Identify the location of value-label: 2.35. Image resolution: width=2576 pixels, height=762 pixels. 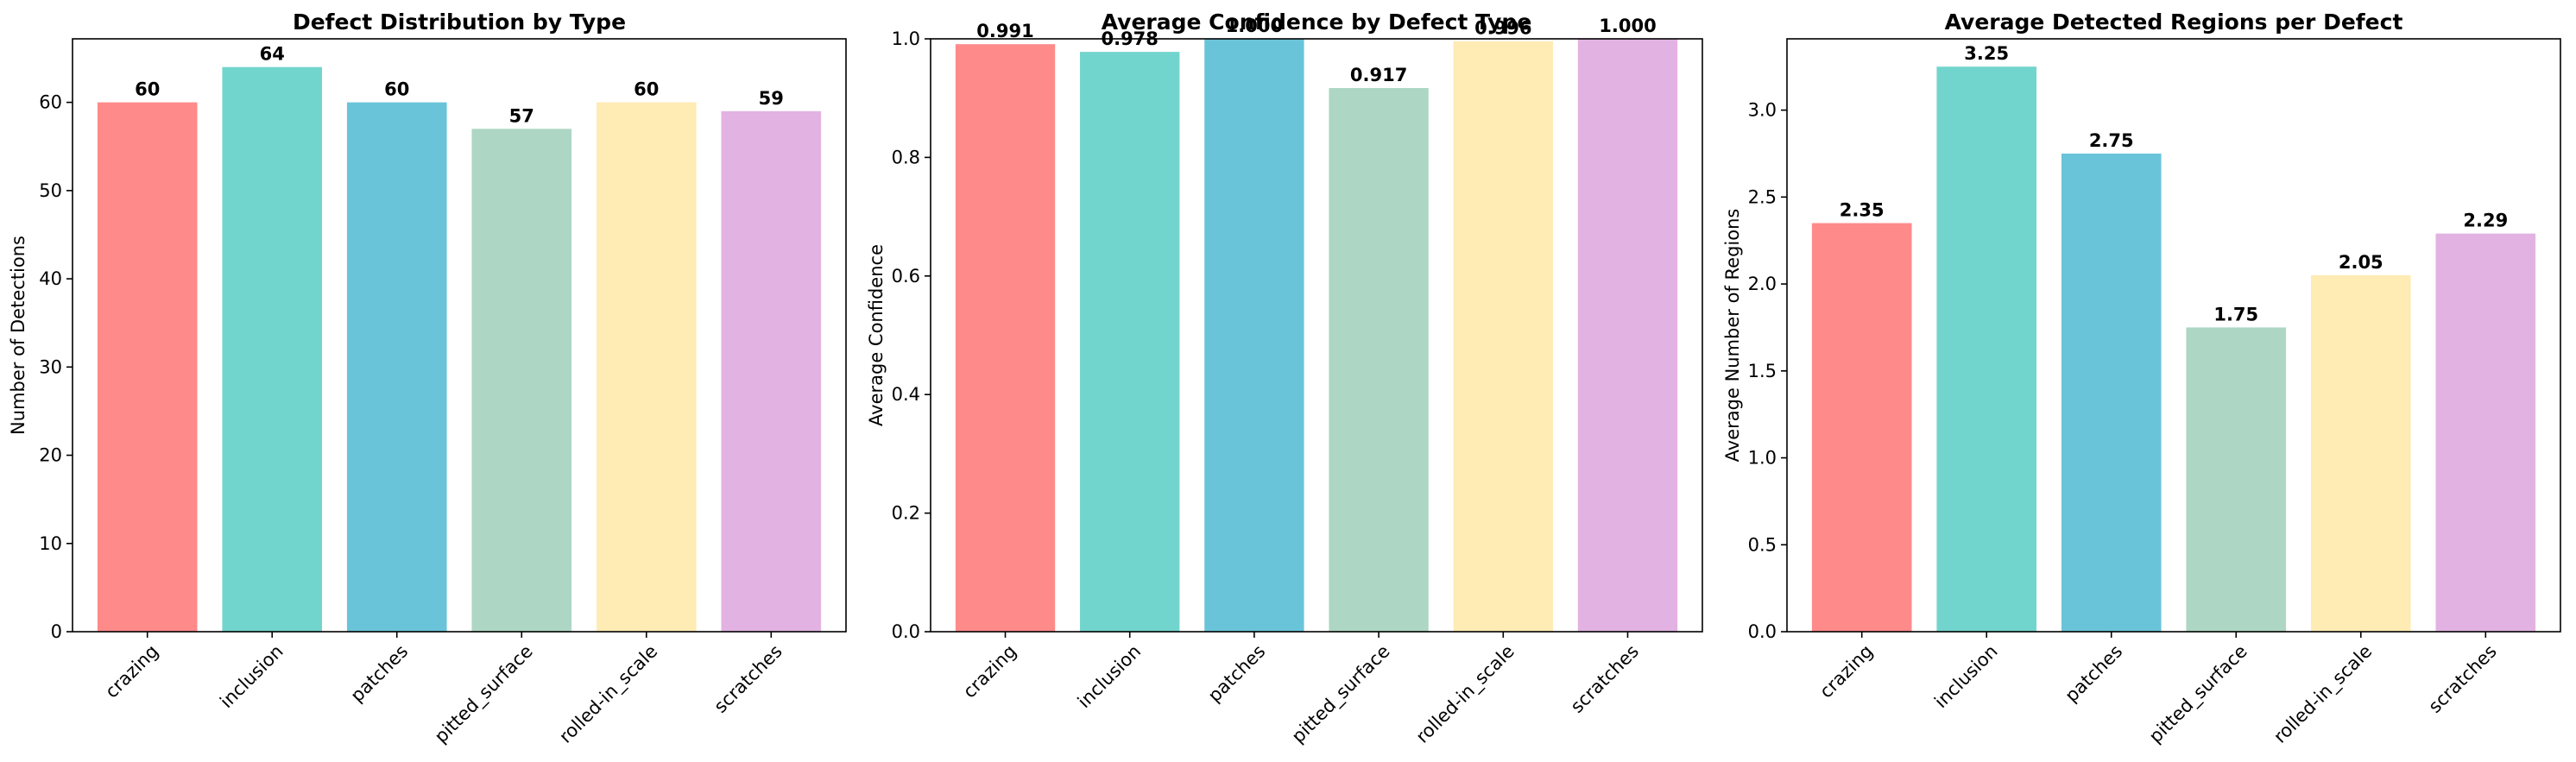
(1862, 210).